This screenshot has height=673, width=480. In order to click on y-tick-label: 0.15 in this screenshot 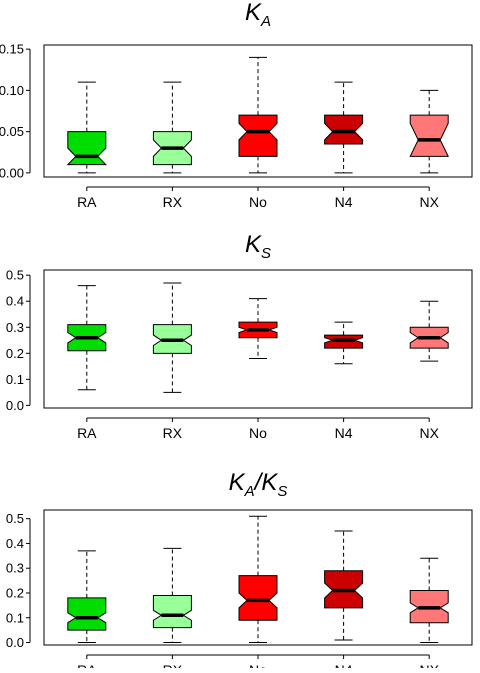, I will do `click(12, 49)`.